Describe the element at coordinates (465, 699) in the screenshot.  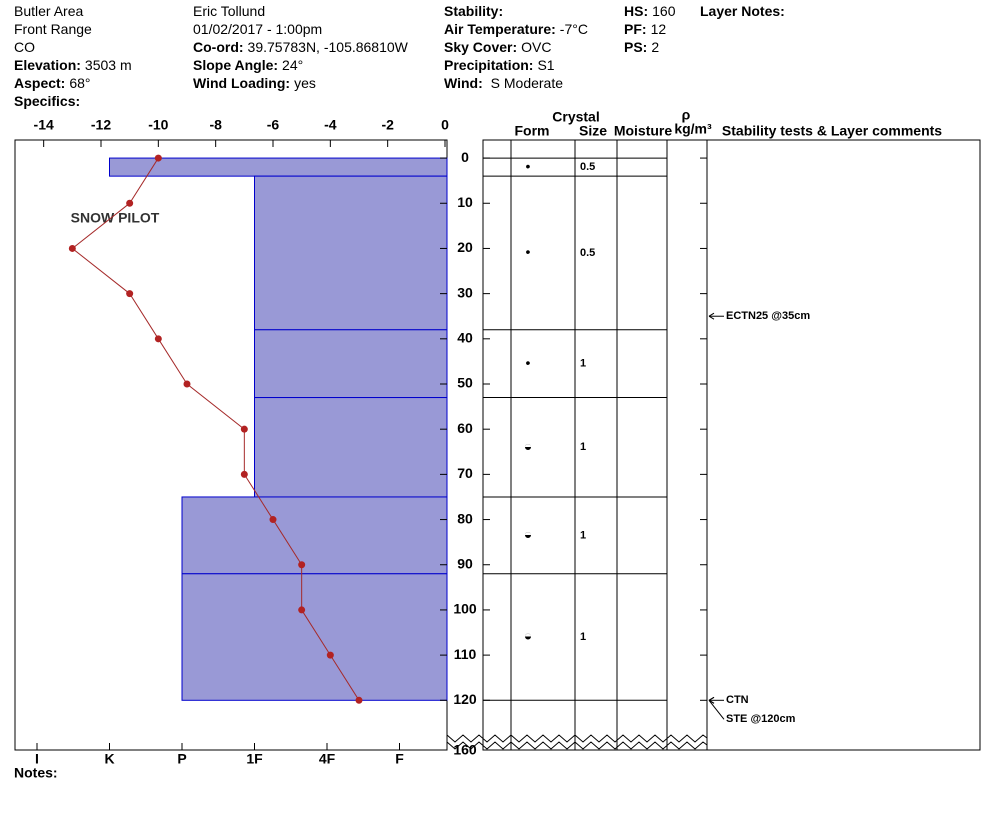
I see `y-tick-label: 120` at that location.